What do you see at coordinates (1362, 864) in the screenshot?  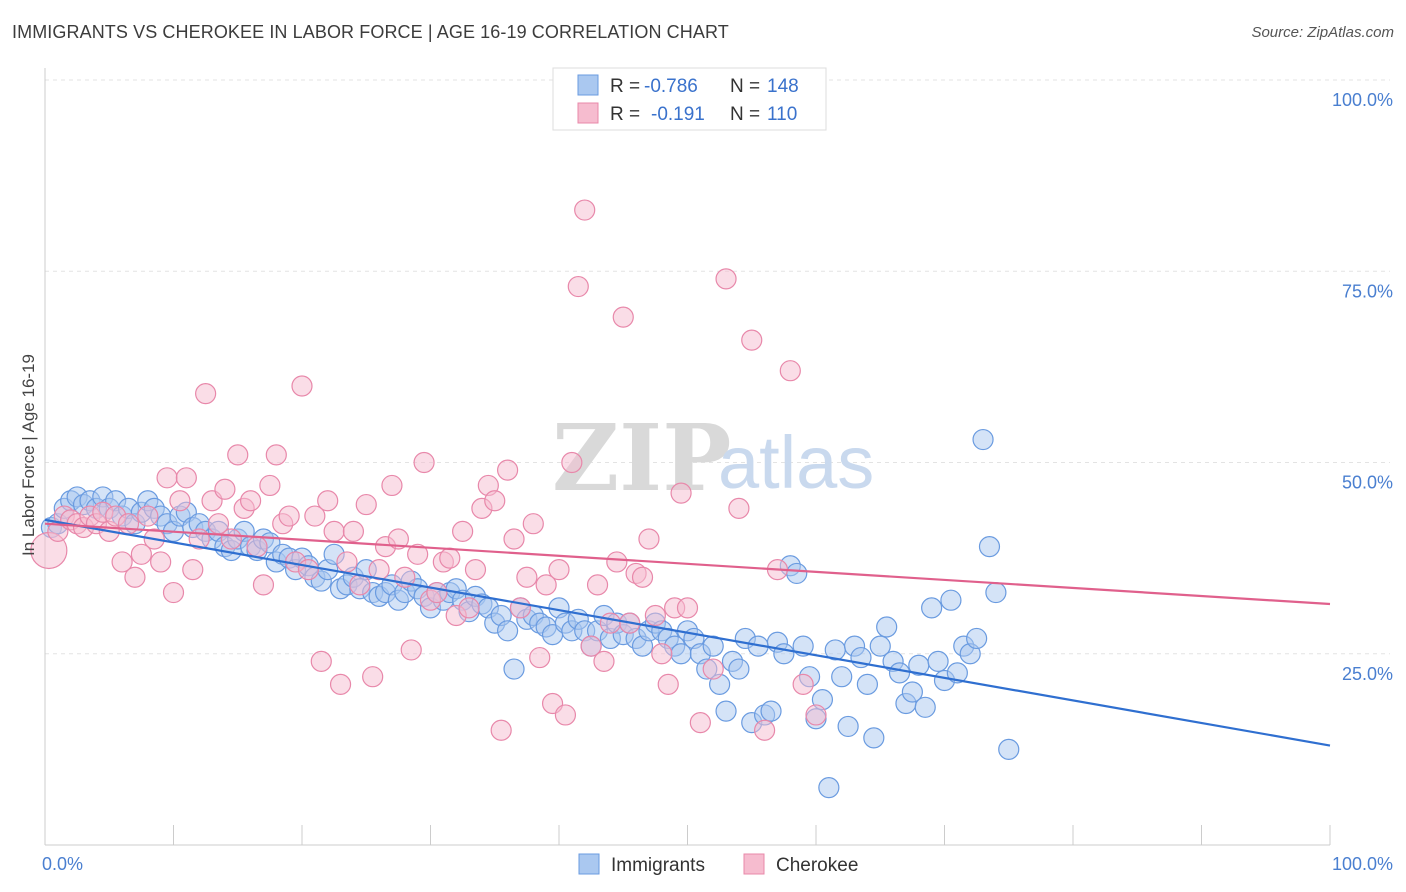 I see `x-tick-label-max: 100.0%` at bounding box center [1362, 864].